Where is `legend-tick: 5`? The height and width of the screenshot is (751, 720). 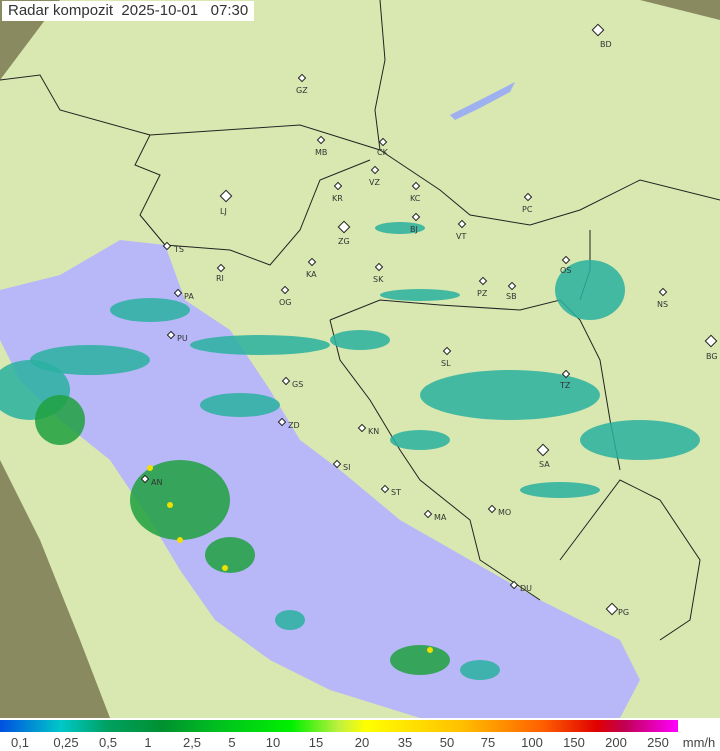 legend-tick: 5 is located at coordinates (232, 742).